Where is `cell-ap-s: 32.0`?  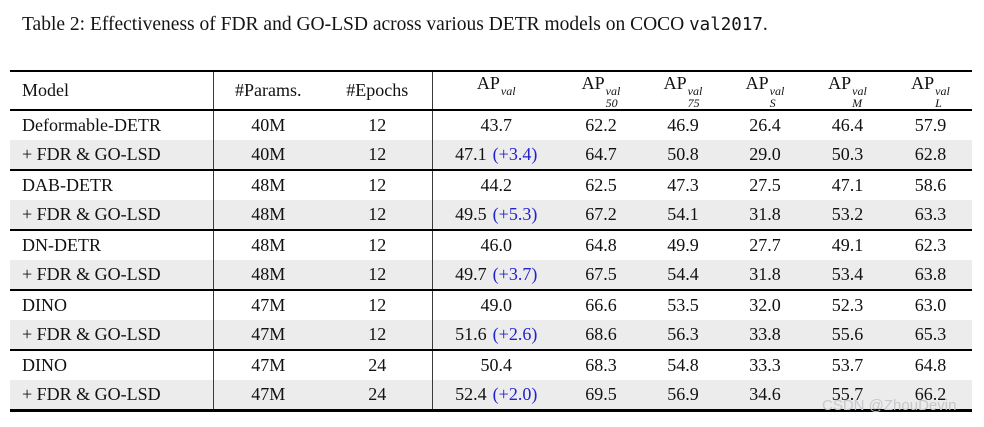
cell-ap-s: 32.0 is located at coordinates (765, 305).